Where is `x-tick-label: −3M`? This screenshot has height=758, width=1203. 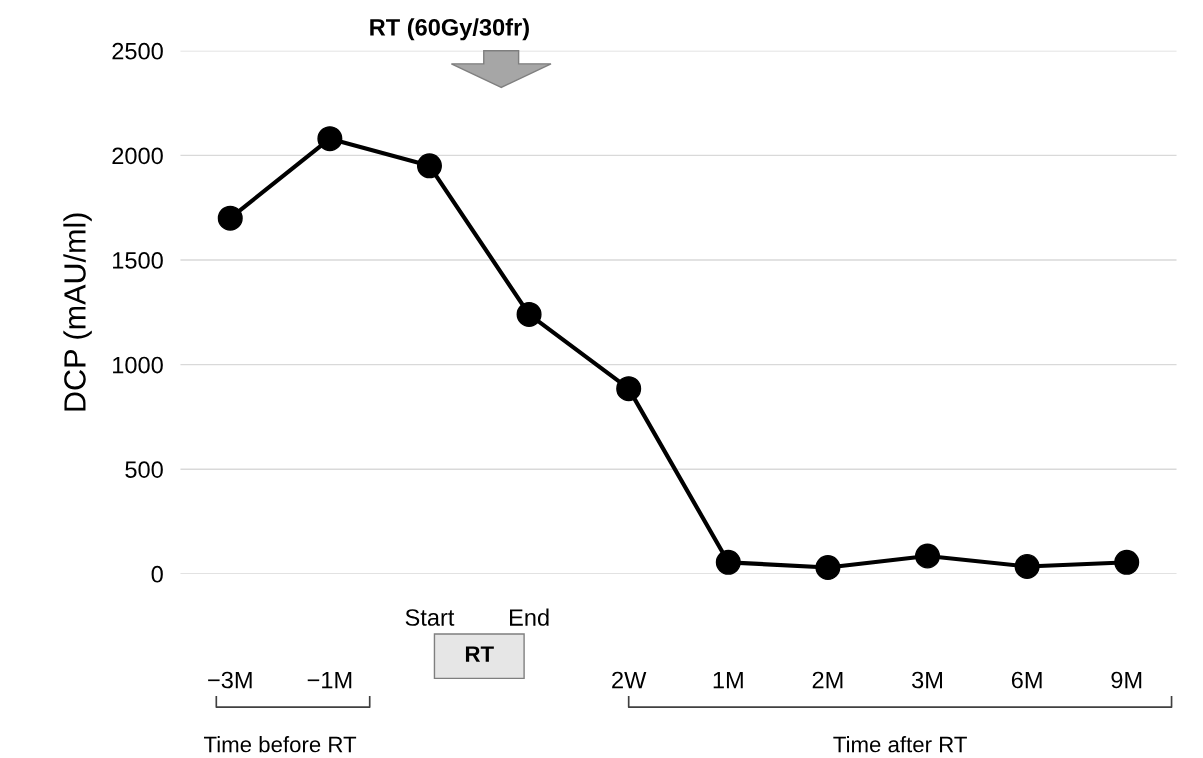
x-tick-label: −3M is located at coordinates (230, 680).